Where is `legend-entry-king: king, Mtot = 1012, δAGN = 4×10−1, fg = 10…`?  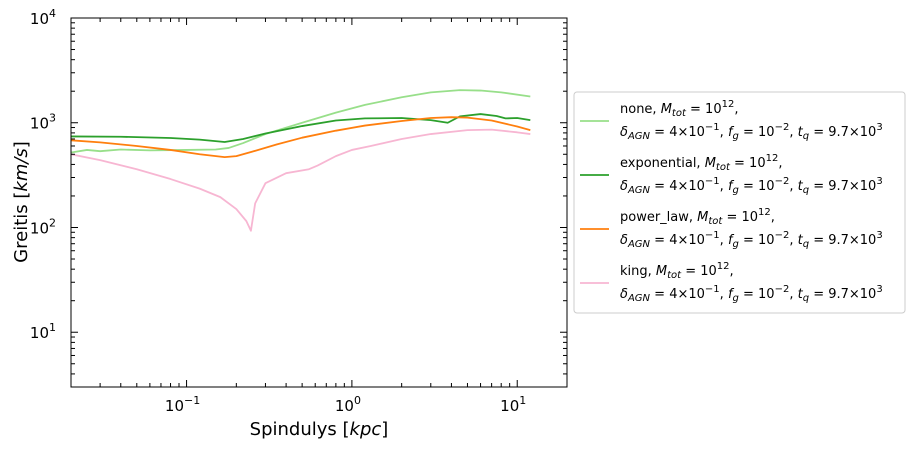 legend-entry-king: king, Mtot = 1012, δAGN = 4×10−1, fg = 10… is located at coordinates (731, 282).